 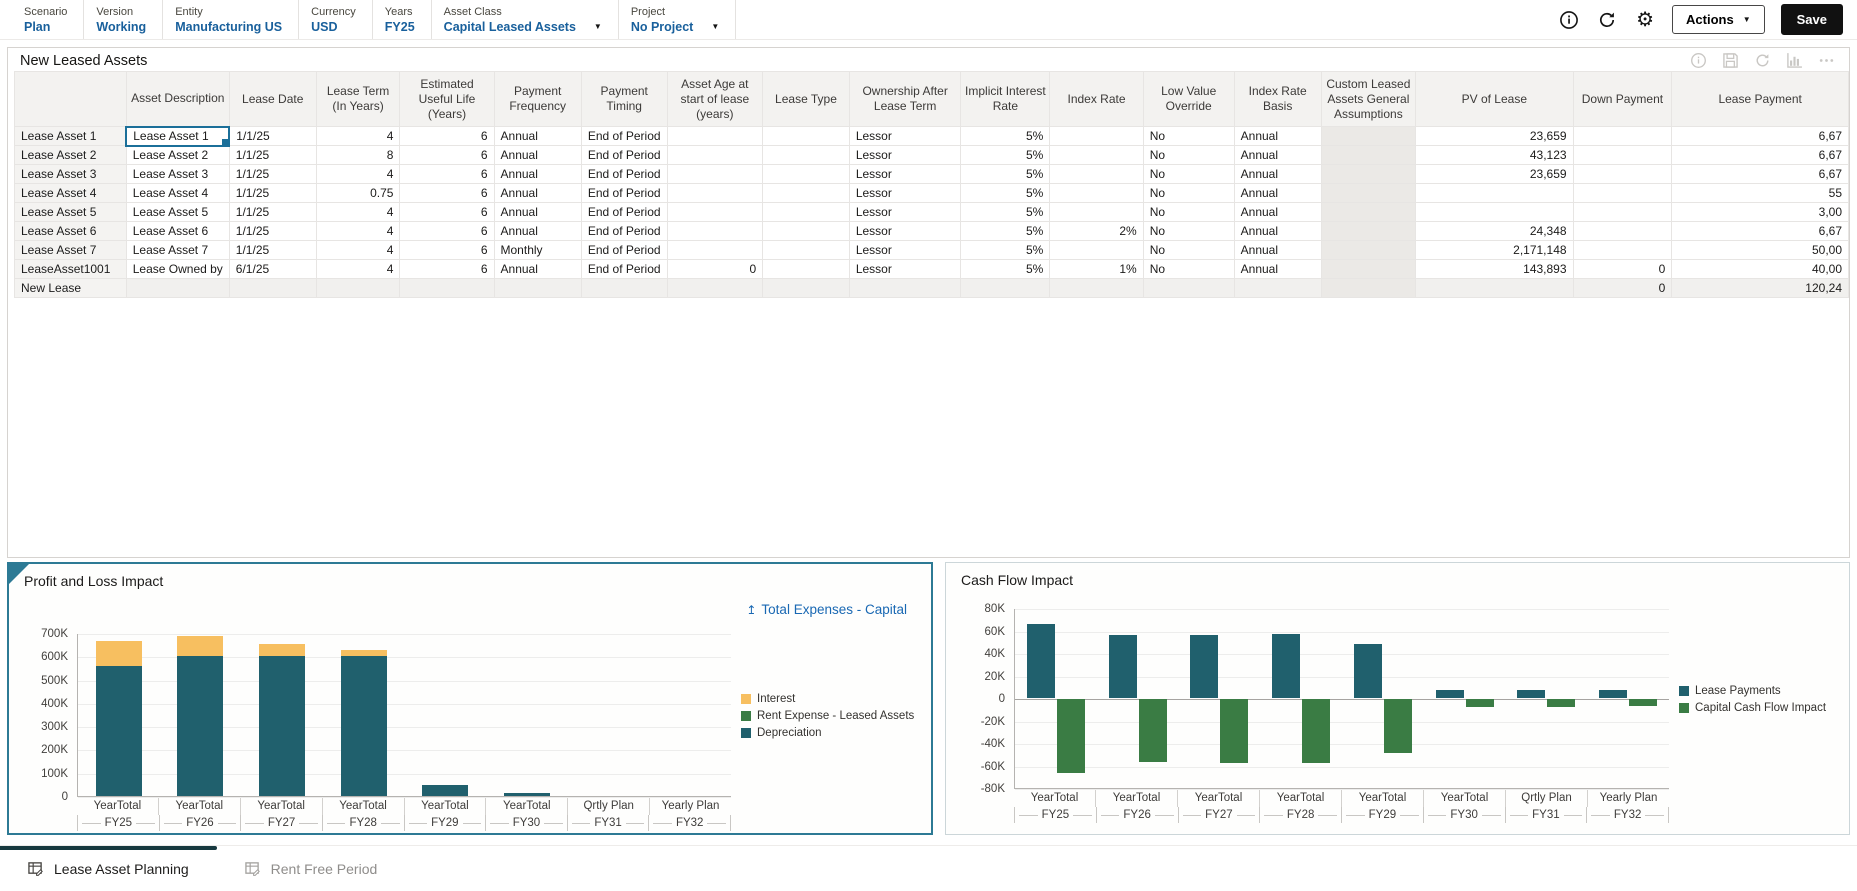 I want to click on row-header-new-lease: New Lease, so click(x=70, y=288).